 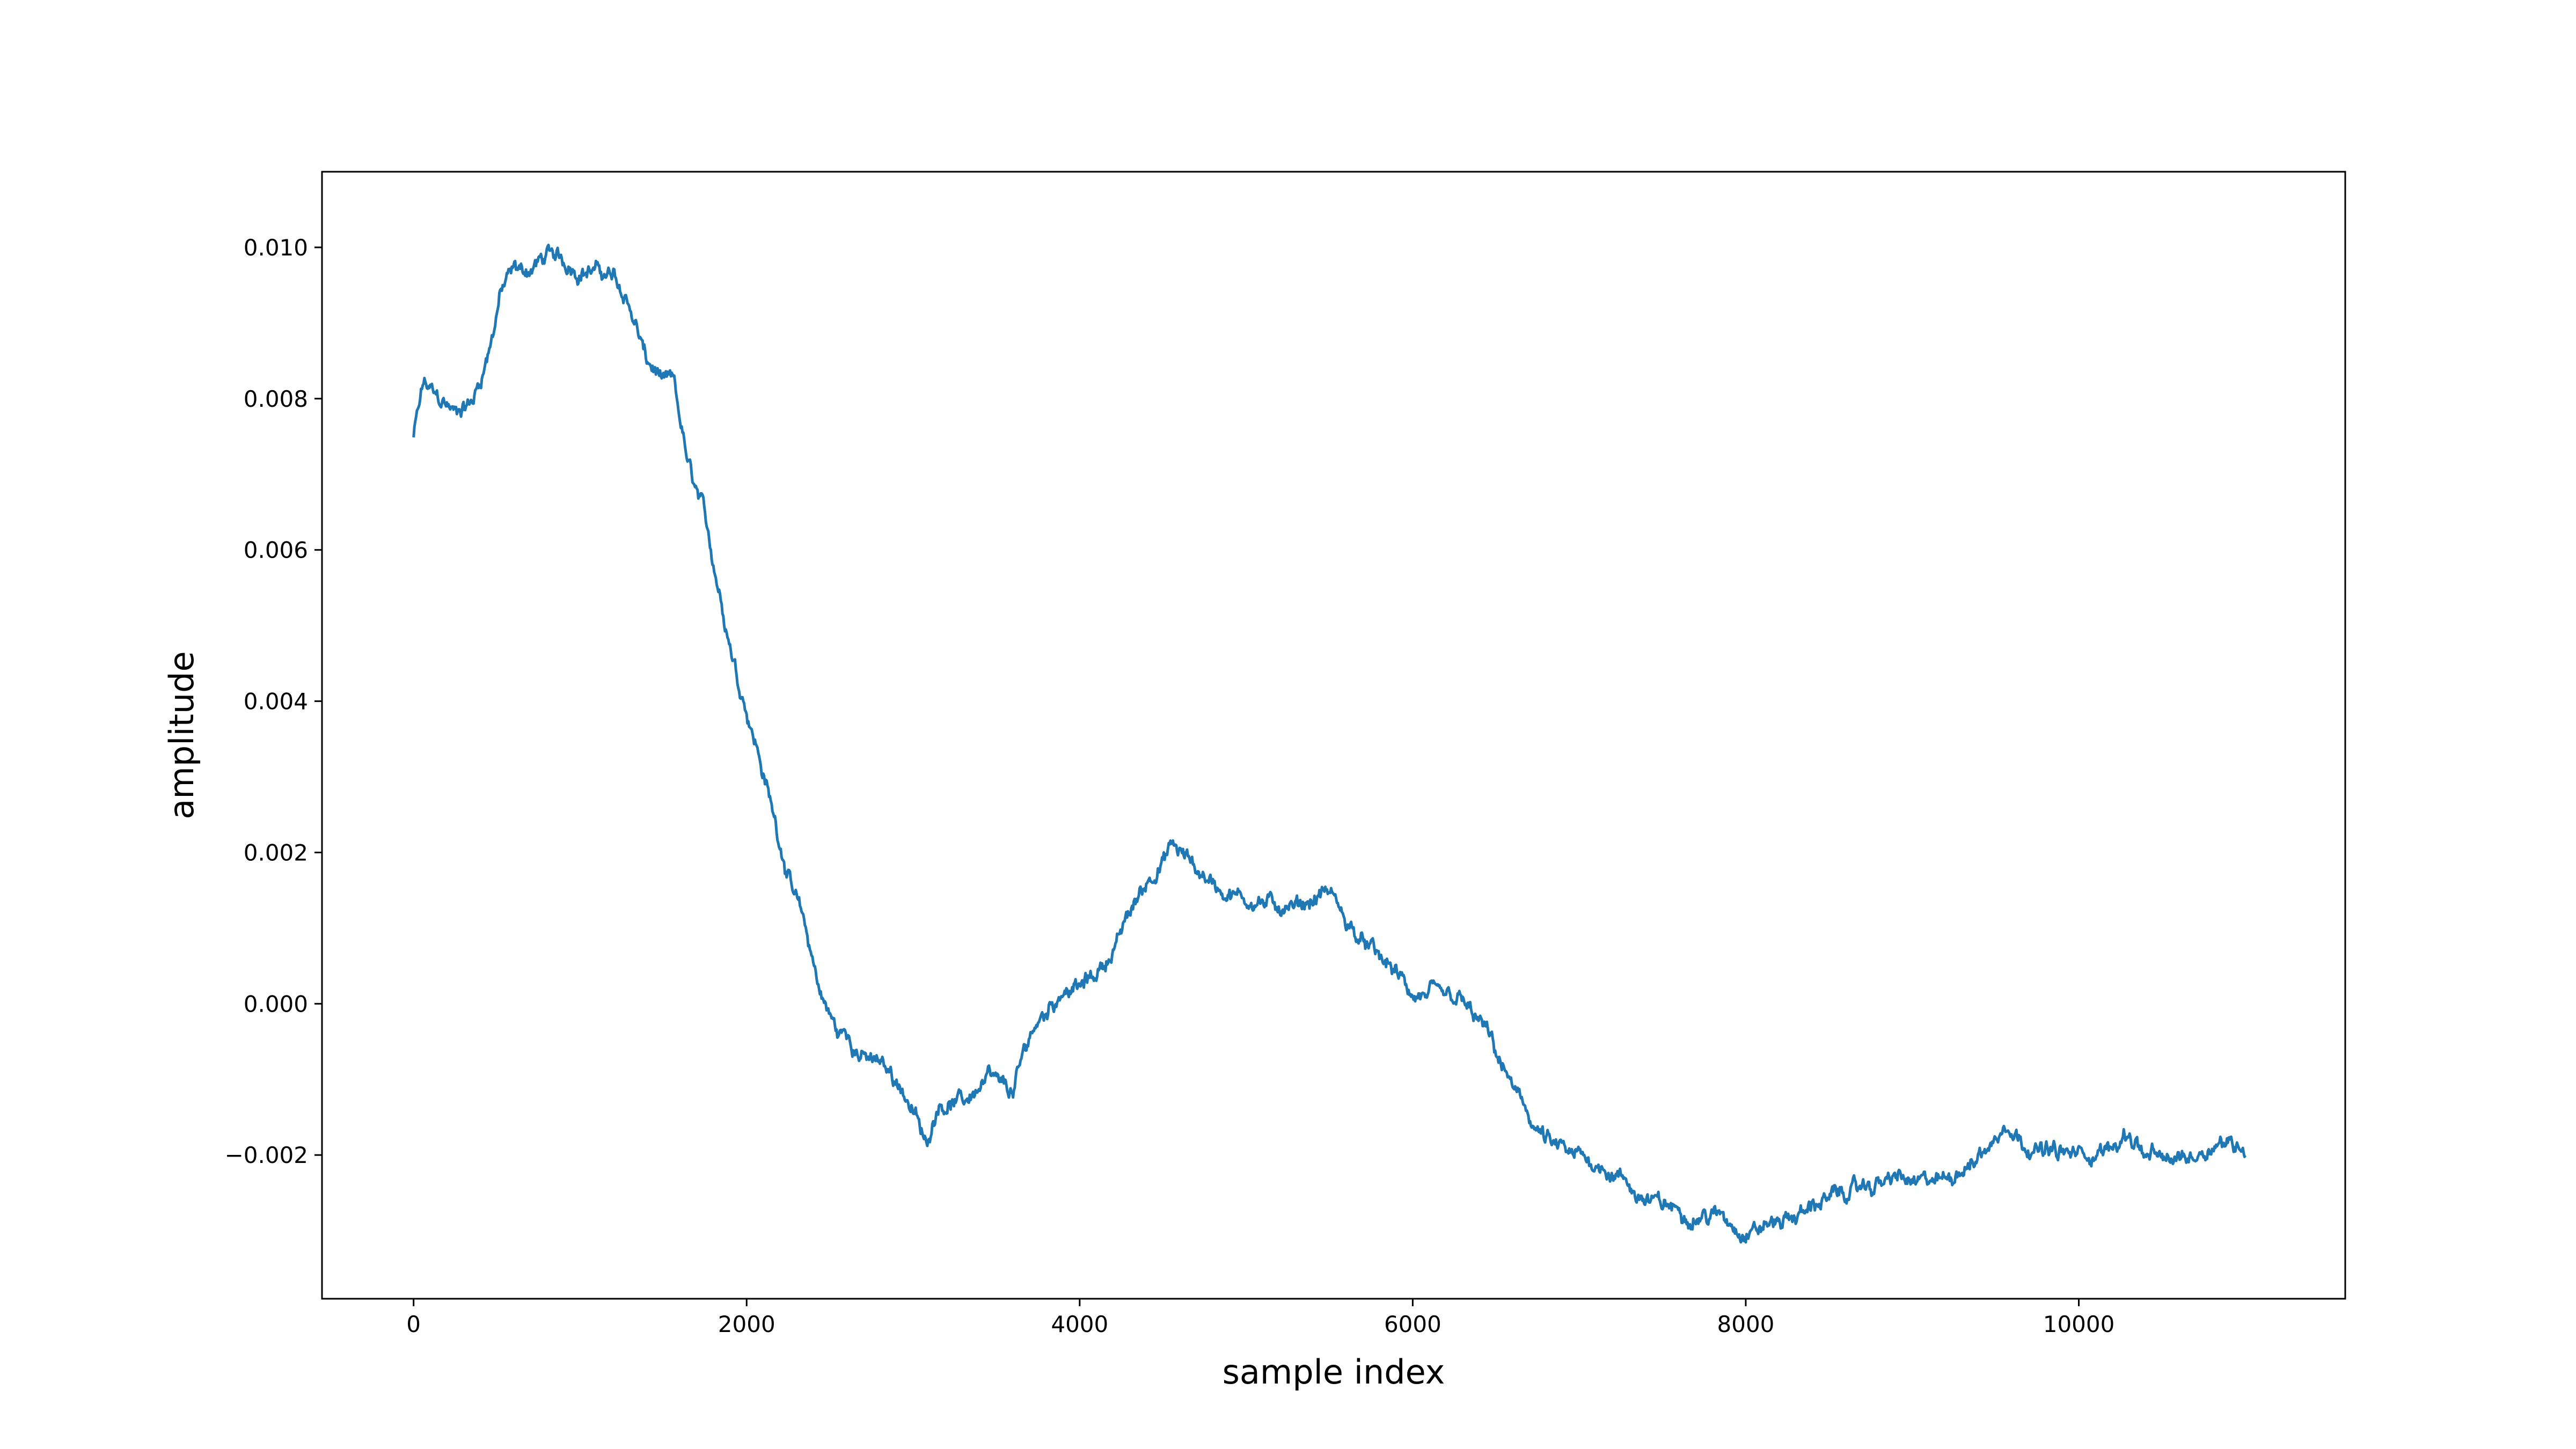 I want to click on x-tick-label: 10000, so click(x=2079, y=1324).